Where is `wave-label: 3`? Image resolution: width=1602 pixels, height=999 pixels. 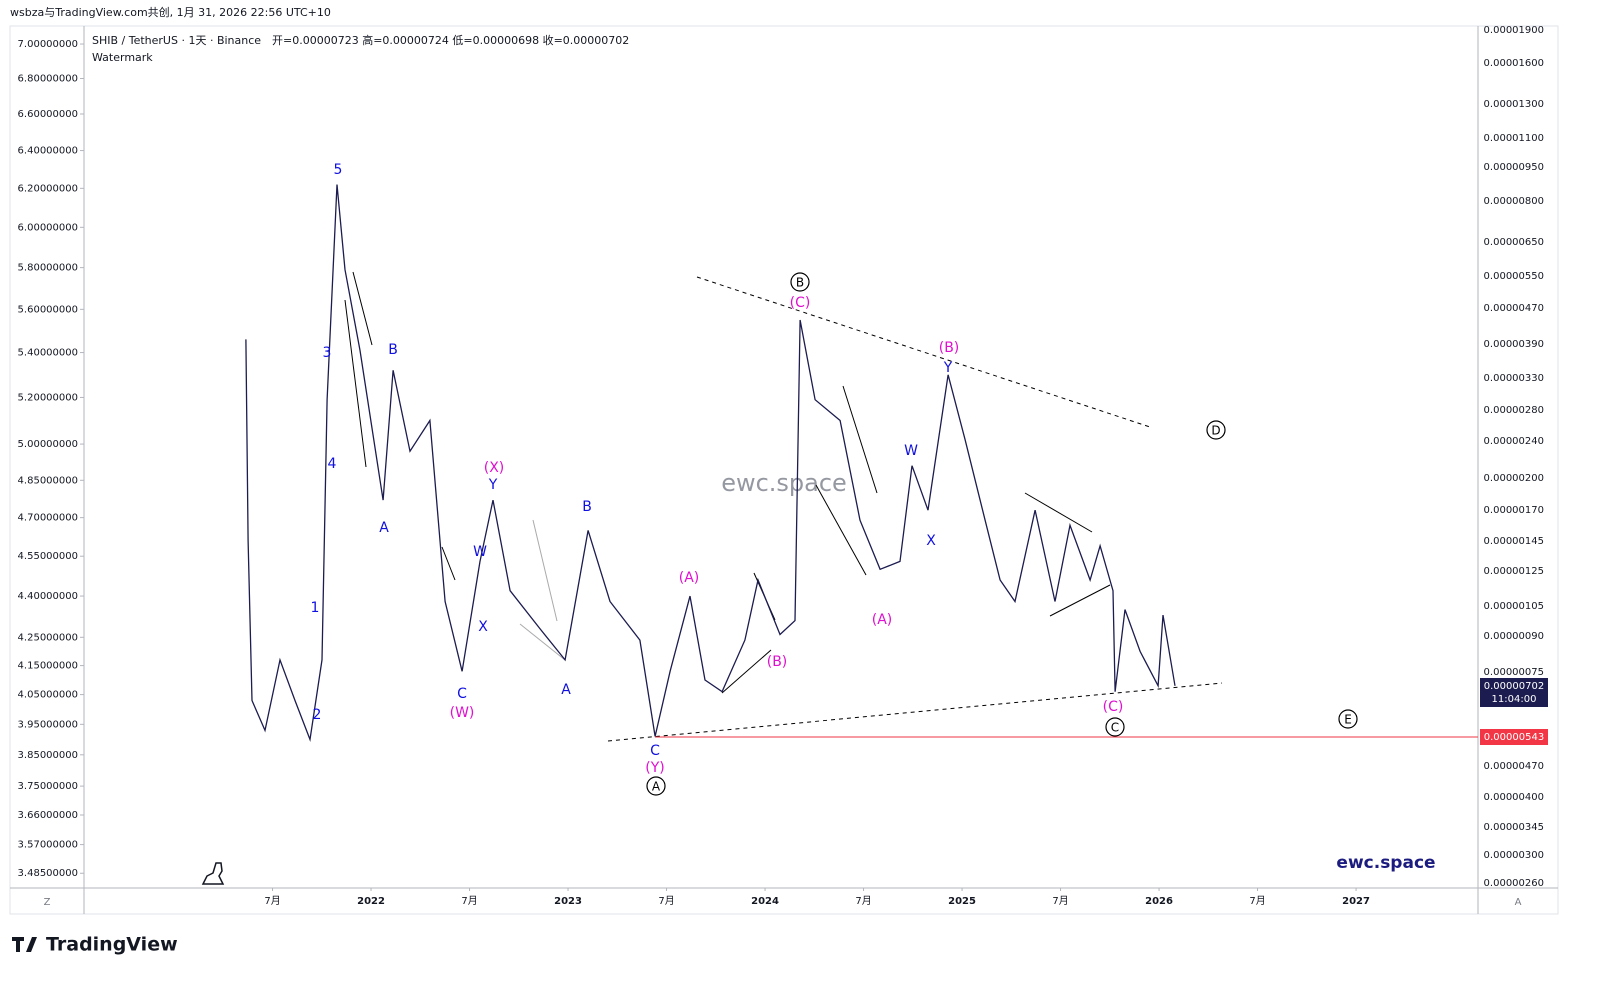
wave-label: 3 is located at coordinates (327, 353).